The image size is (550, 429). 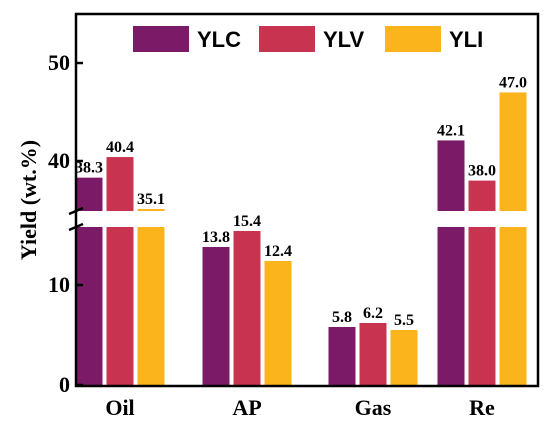 What do you see at coordinates (59, 284) in the screenshot?
I see `y-tick-label-10: 10` at bounding box center [59, 284].